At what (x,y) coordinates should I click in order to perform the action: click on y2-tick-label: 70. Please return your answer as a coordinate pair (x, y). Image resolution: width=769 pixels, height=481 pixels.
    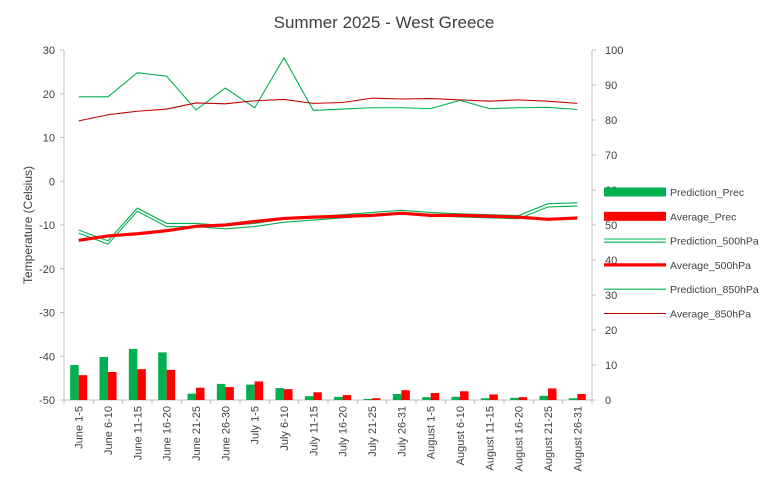
    Looking at the image, I should click on (611, 156).